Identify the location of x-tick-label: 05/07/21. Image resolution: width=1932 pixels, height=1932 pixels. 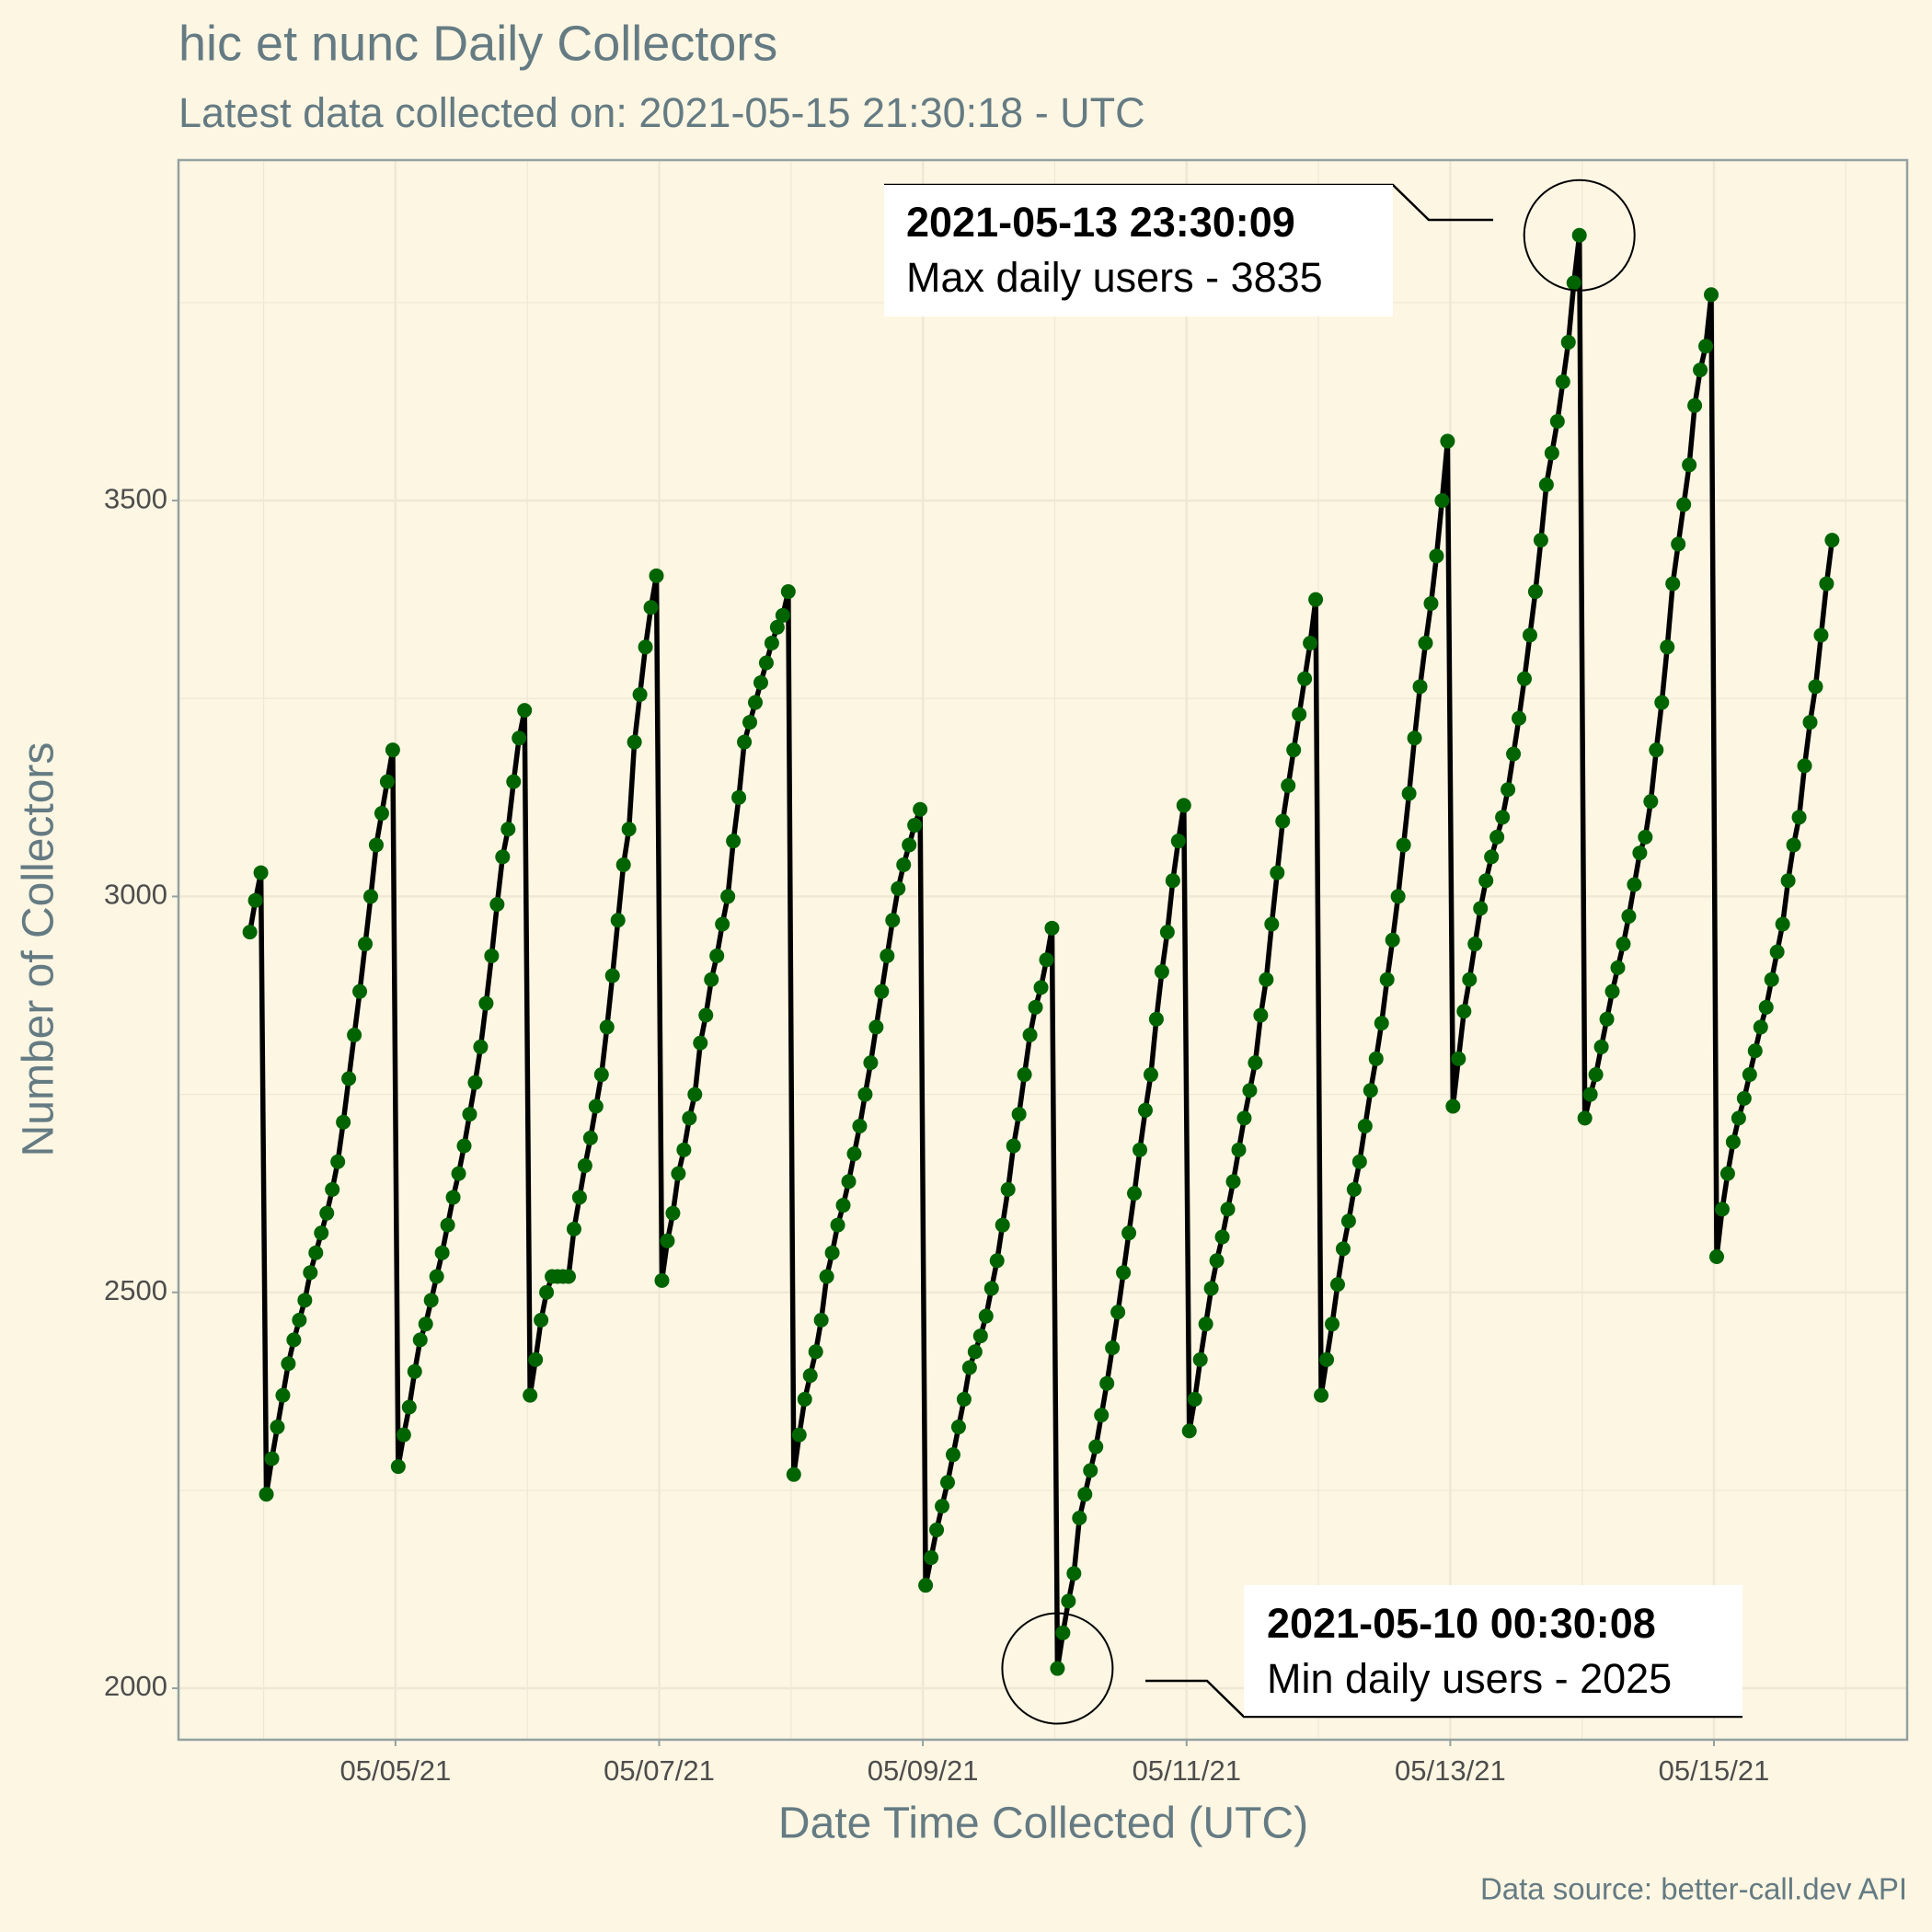
(659, 1770).